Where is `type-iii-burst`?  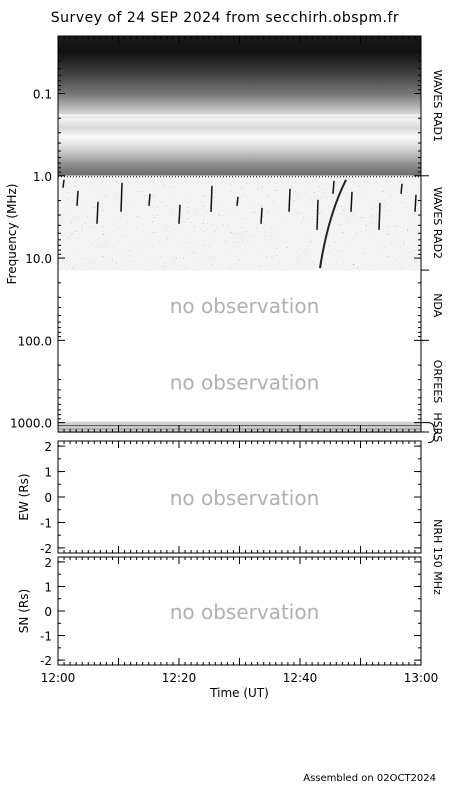 type-iii-burst is located at coordinates (333, 224).